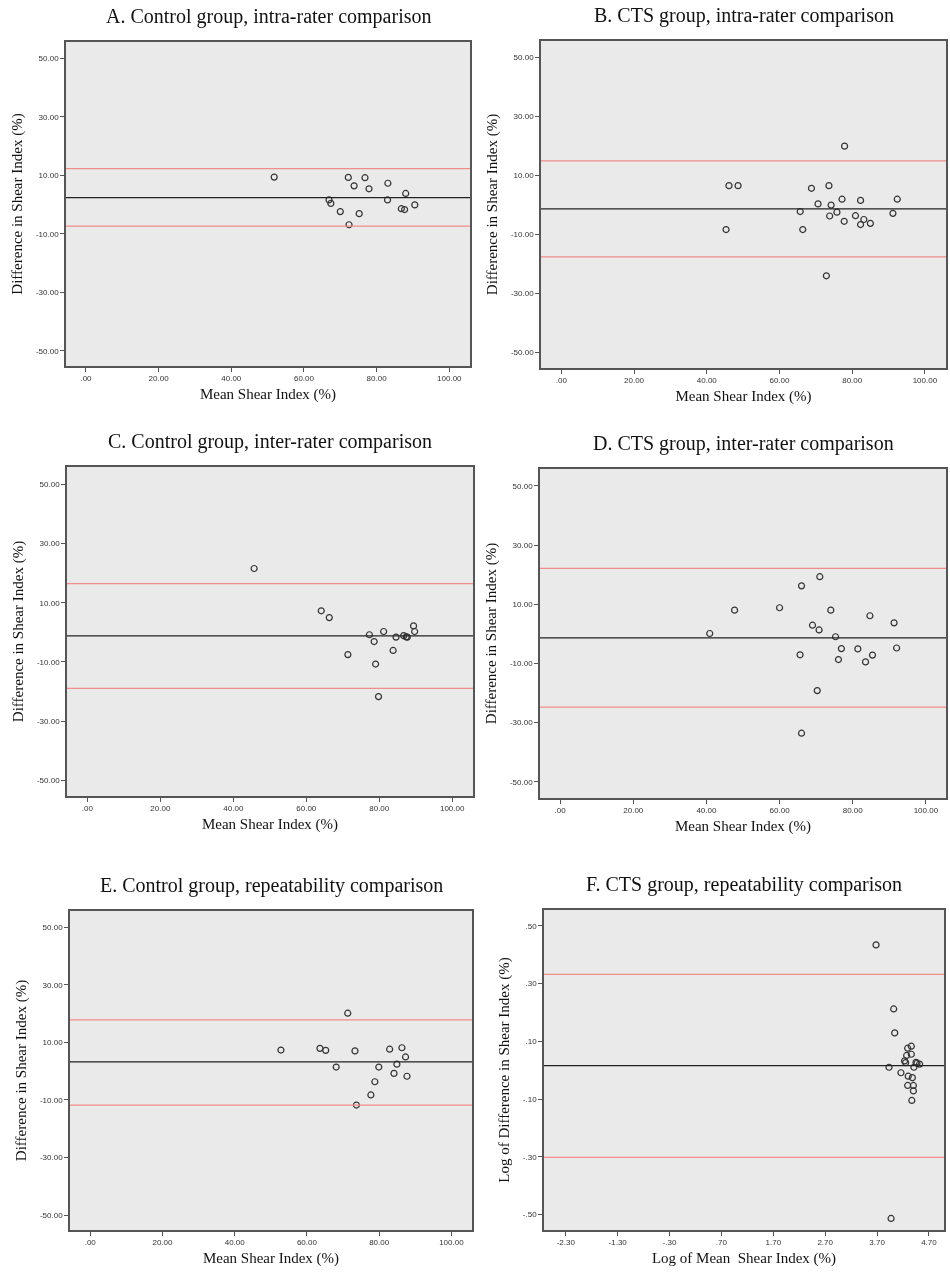 The height and width of the screenshot is (1275, 950). What do you see at coordinates (270, 441) in the screenshot?
I see `chart-title: C. Control group, inter-rater comparison` at bounding box center [270, 441].